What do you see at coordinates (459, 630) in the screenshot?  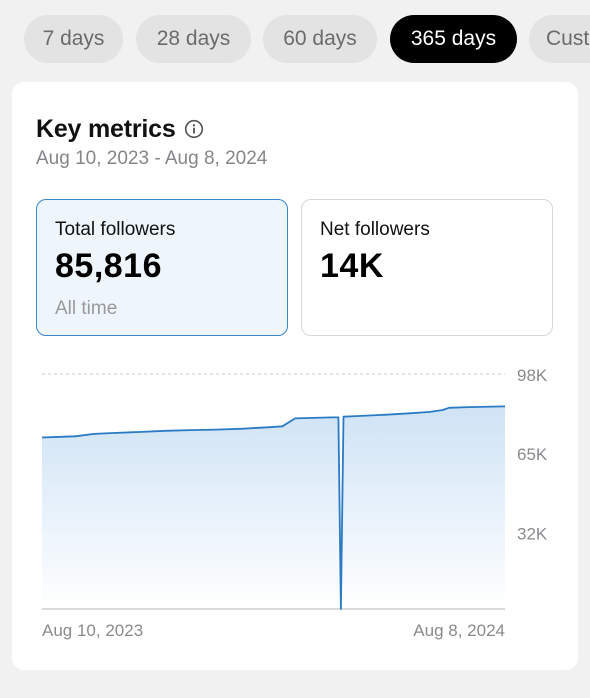 I see `x-end-label: Aug 8, 2024` at bounding box center [459, 630].